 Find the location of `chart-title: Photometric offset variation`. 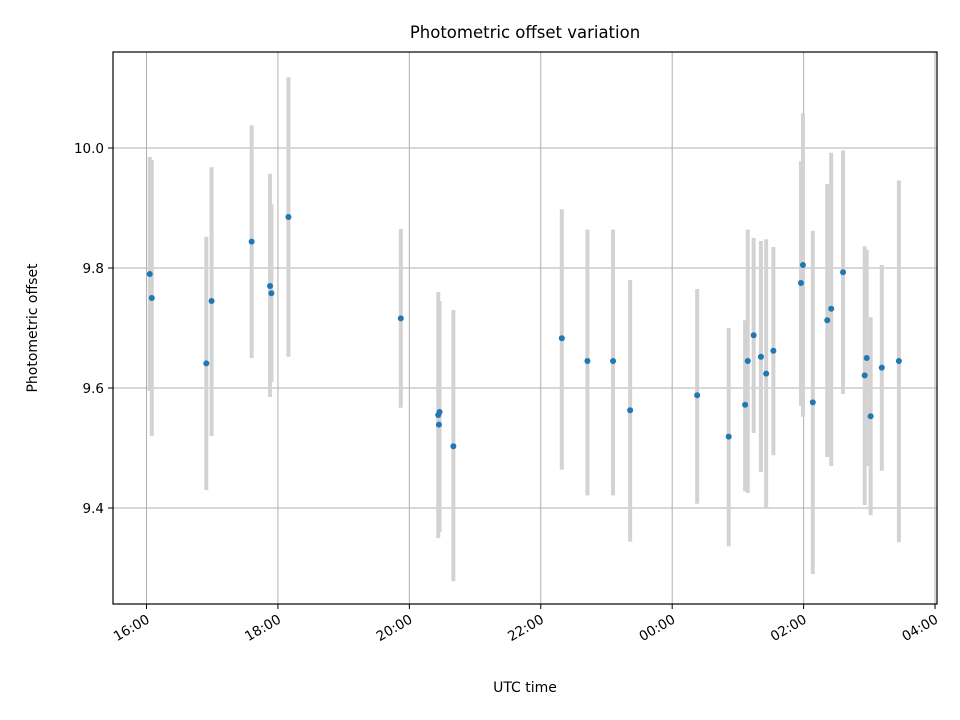

chart-title: Photometric offset variation is located at coordinates (525, 32).